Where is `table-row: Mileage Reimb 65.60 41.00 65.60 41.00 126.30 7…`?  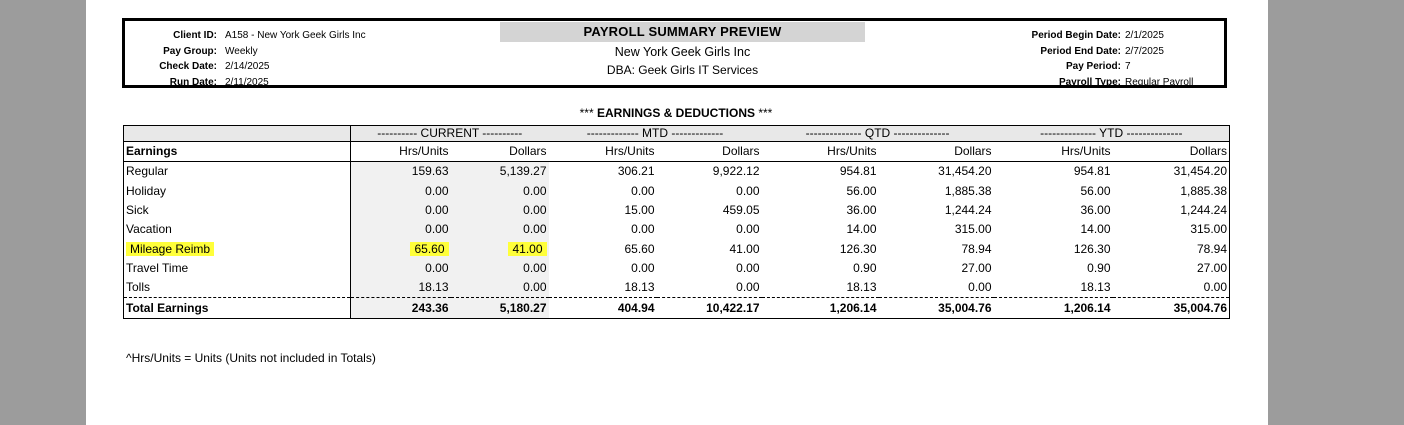 table-row: Mileage Reimb 65.60 41.00 65.60 41.00 126.30 7… is located at coordinates (677, 249).